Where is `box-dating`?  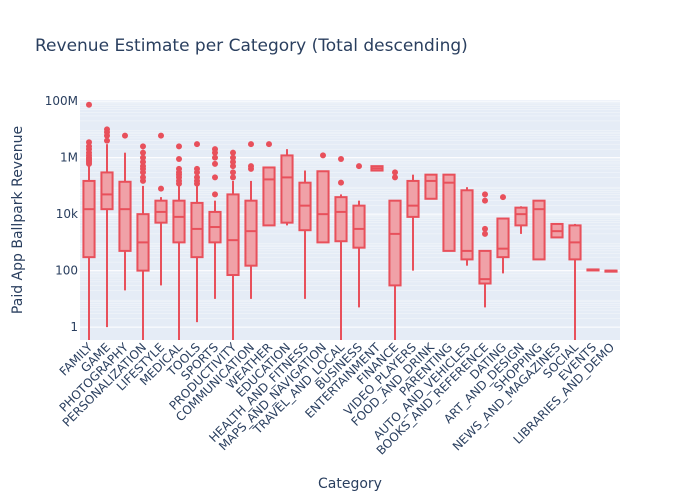 box-dating is located at coordinates (503, 234).